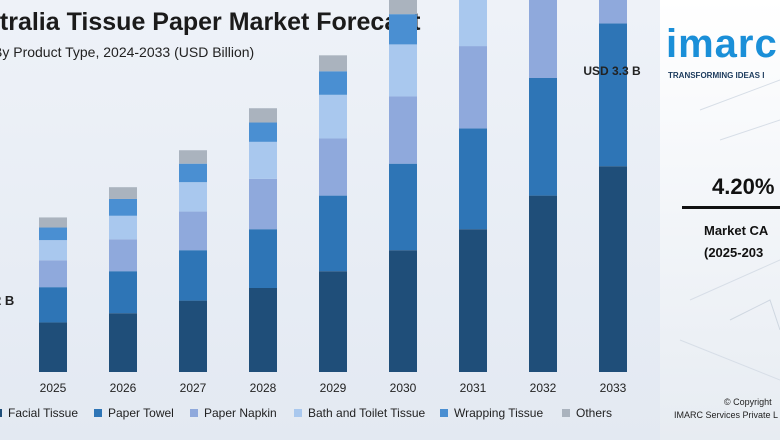 The image size is (780, 440). I want to click on x-tick-label: 2031, so click(473, 388).